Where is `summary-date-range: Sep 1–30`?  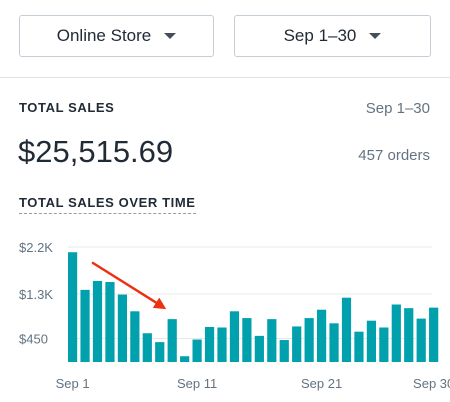 summary-date-range: Sep 1–30 is located at coordinates (397, 108).